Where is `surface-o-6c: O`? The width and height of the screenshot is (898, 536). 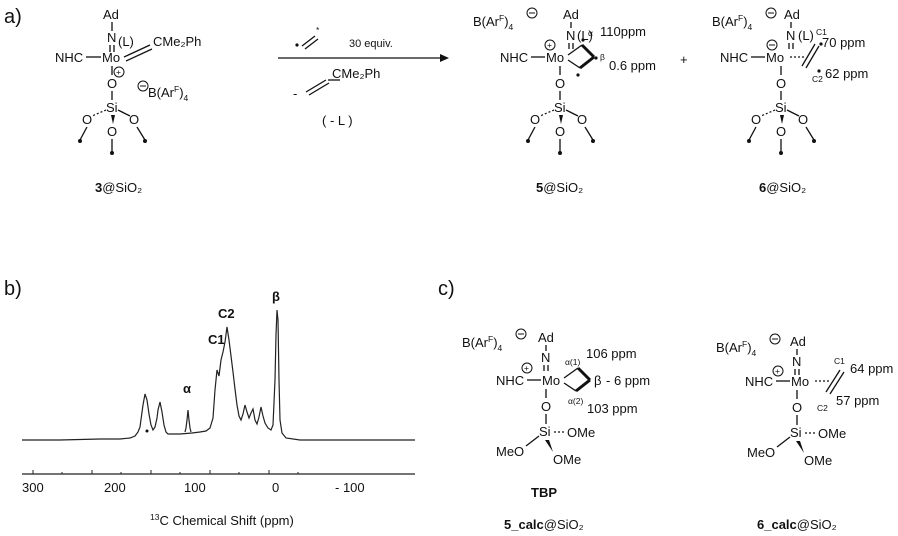
surface-o-6c: O is located at coordinates (781, 131).